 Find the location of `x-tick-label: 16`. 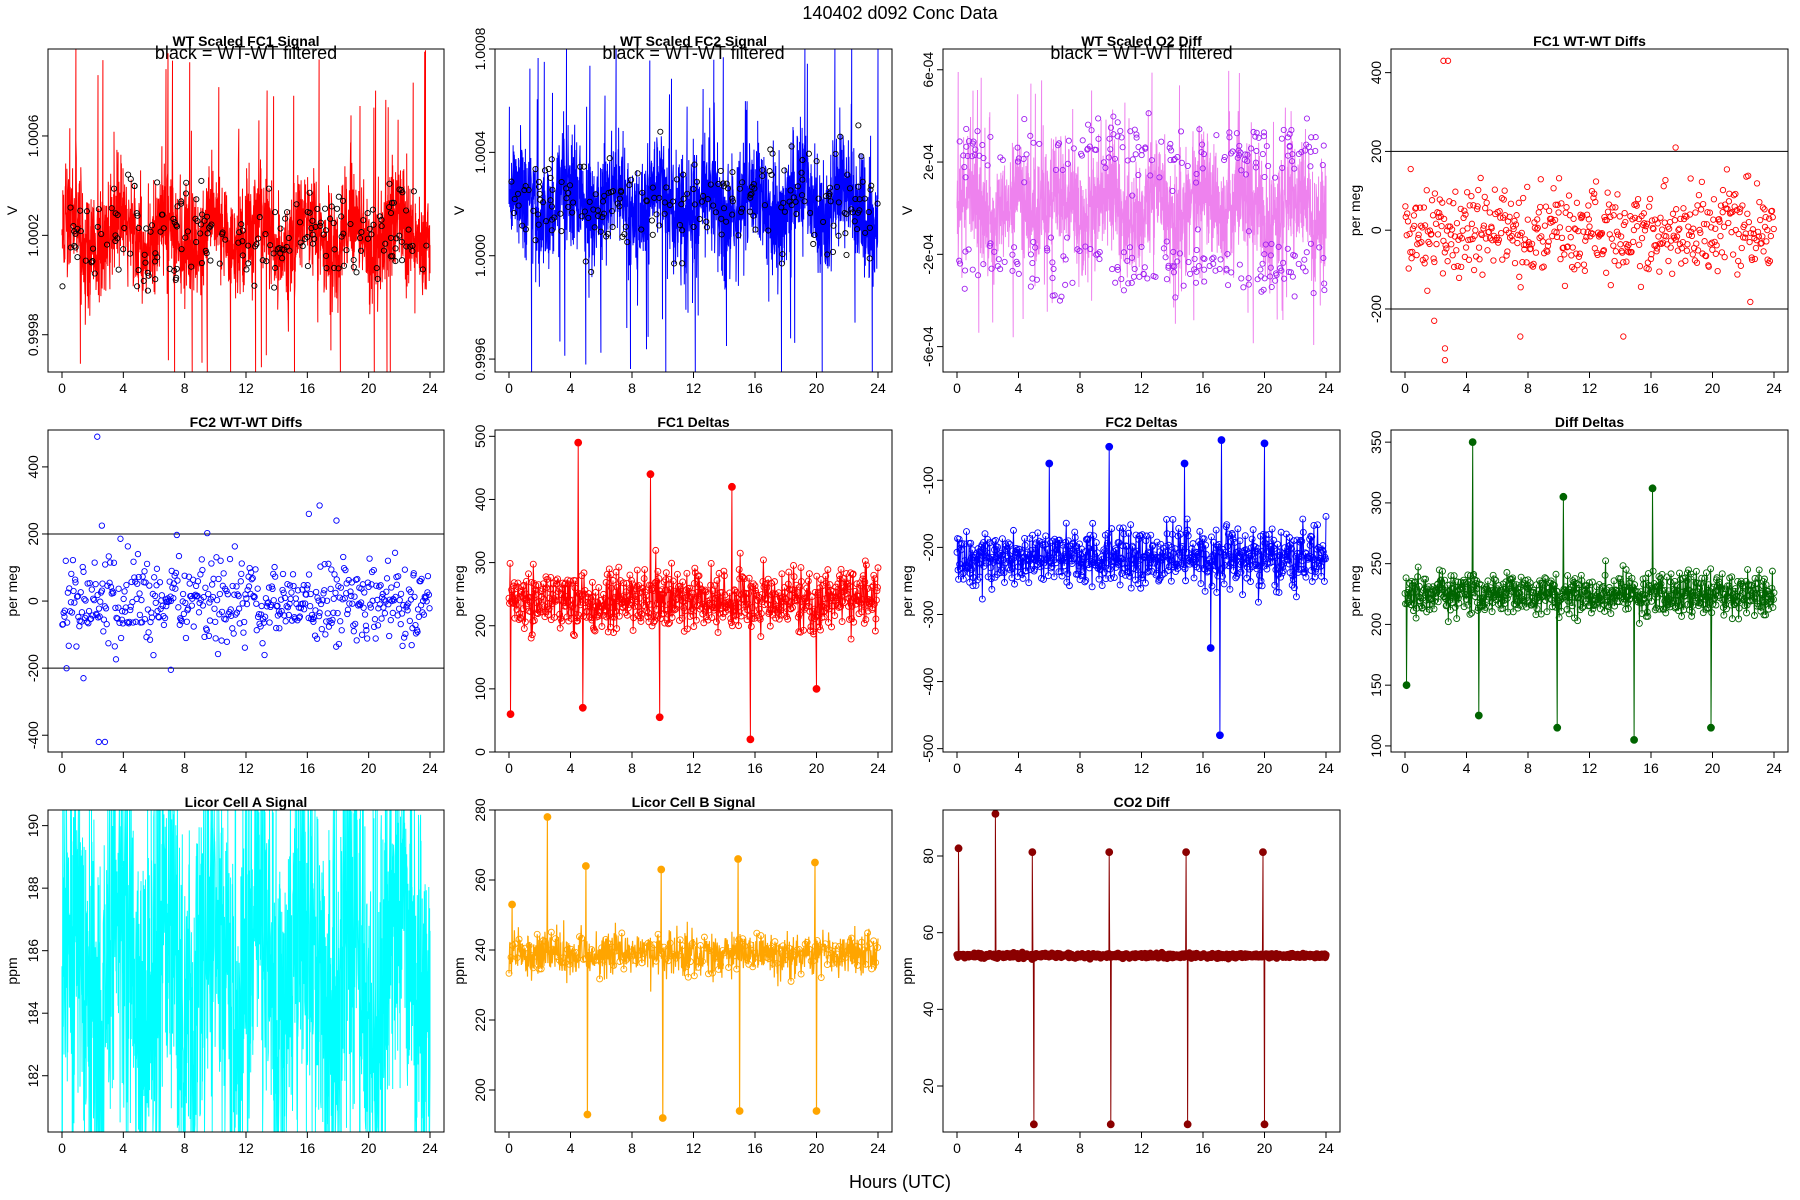

x-tick-label: 16 is located at coordinates (308, 388).